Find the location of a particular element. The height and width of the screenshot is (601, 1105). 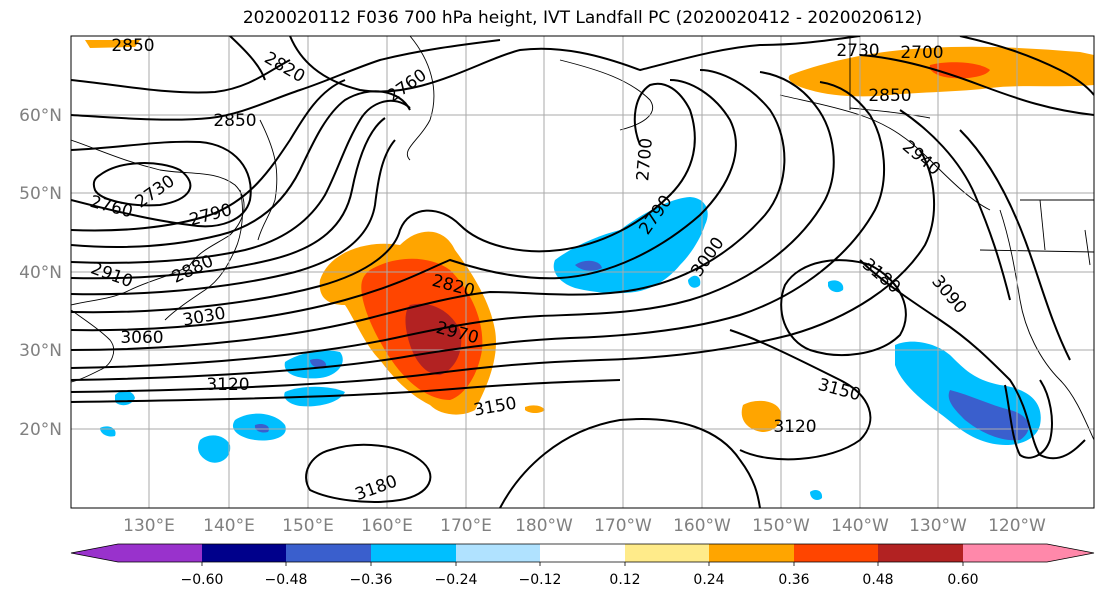

lon-label: 140°E is located at coordinates (229, 526).